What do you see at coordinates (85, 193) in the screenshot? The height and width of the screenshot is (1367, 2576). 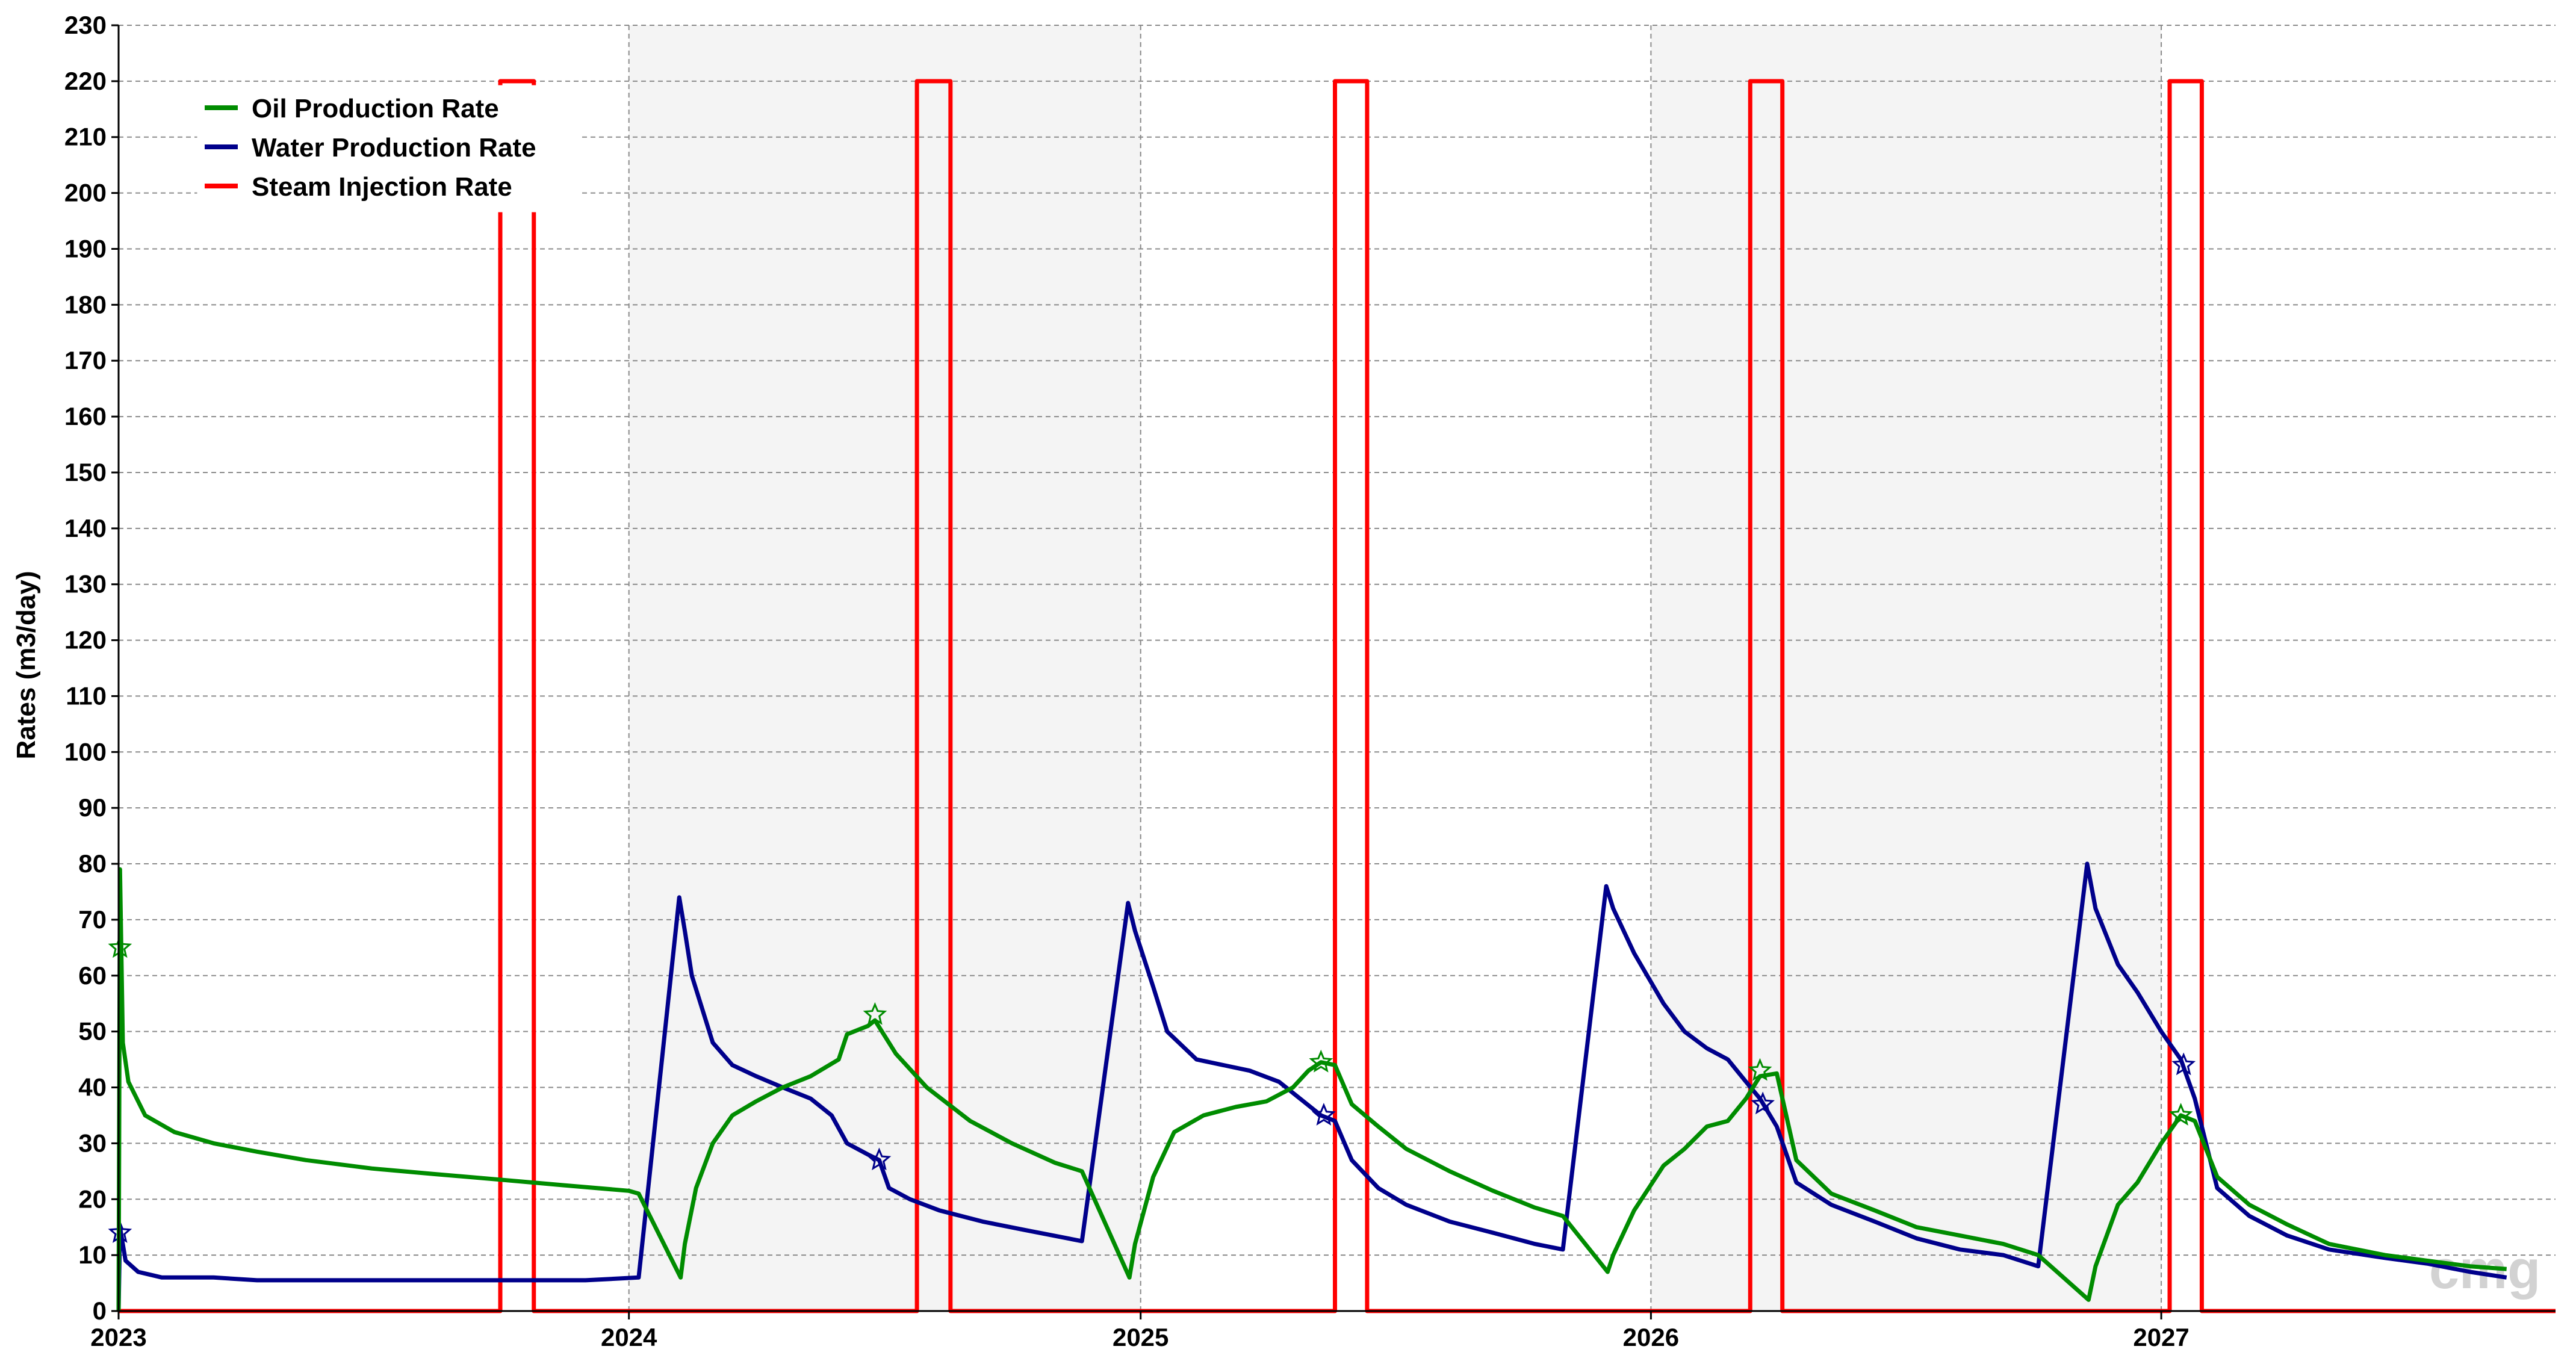 I see `y-tick-label: 200` at bounding box center [85, 193].